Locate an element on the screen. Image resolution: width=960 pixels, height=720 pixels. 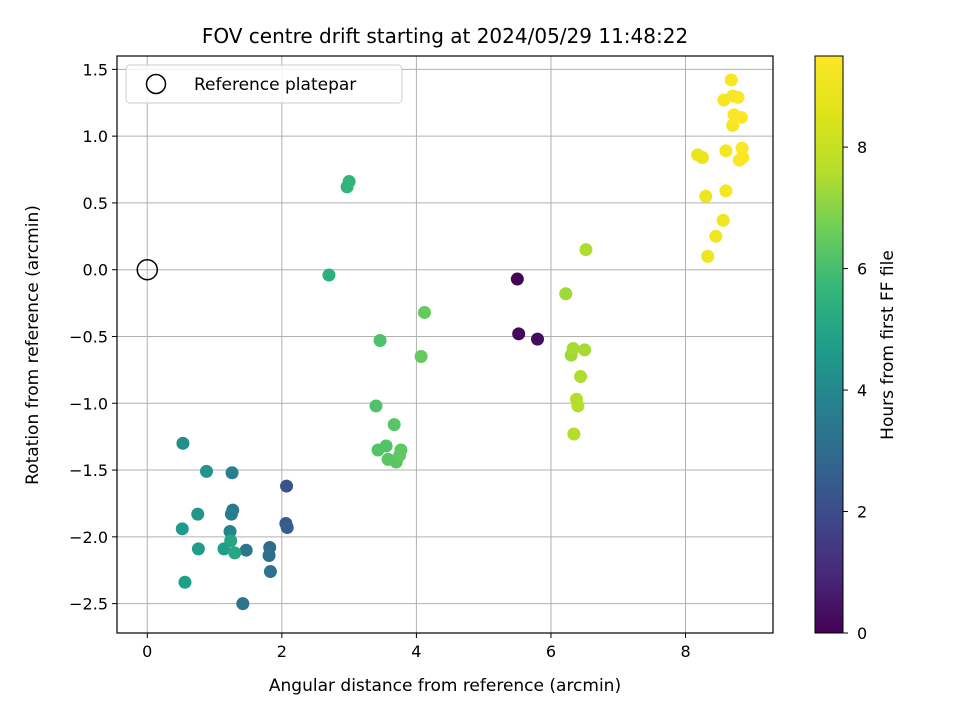
colorbar-tick-label: 6 is located at coordinates (862, 269).